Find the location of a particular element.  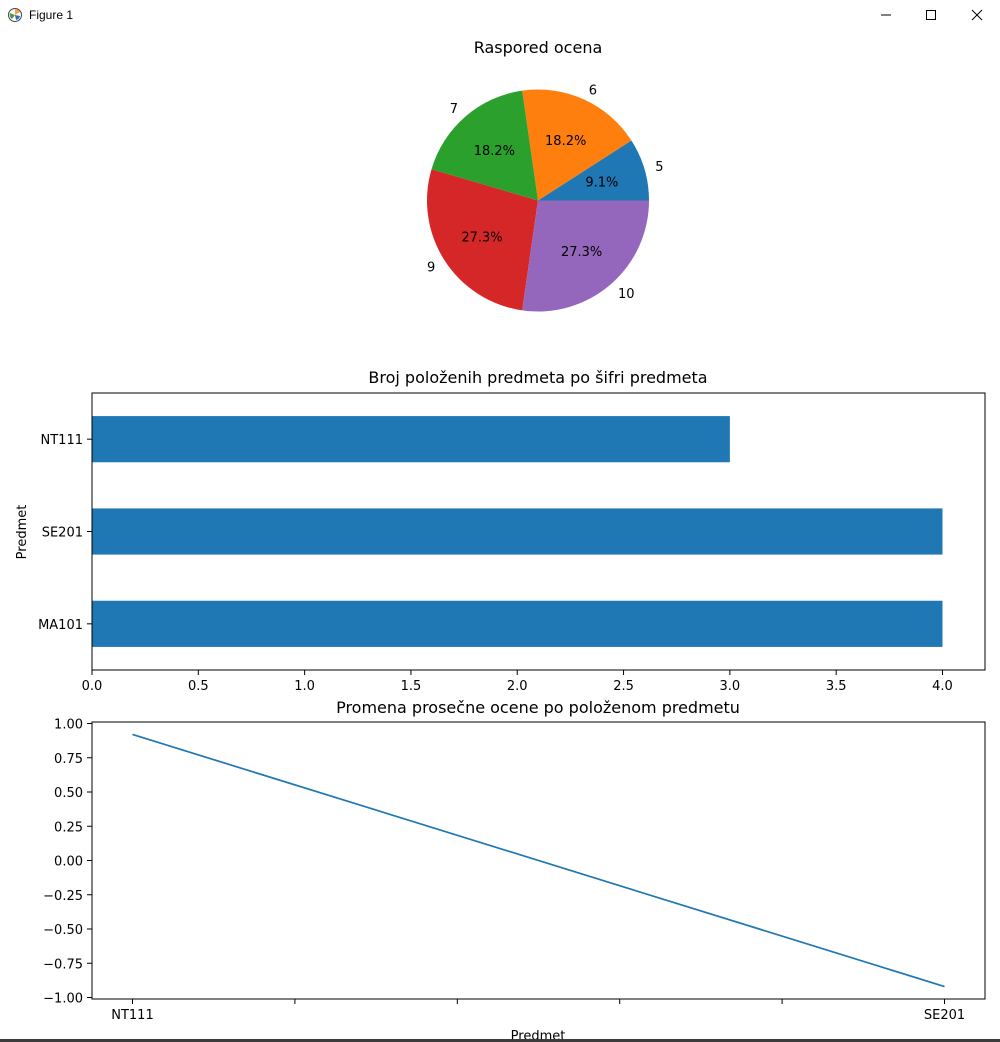

line-ytick-label: −0.25 is located at coordinates (63, 896).